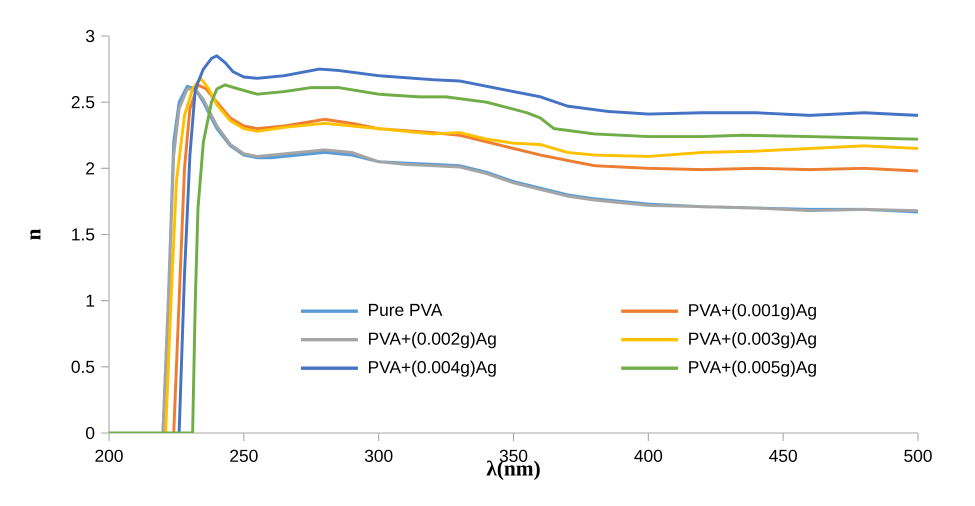 This screenshot has width=975, height=506. What do you see at coordinates (918, 456) in the screenshot?
I see `x-tick-label: 500` at bounding box center [918, 456].